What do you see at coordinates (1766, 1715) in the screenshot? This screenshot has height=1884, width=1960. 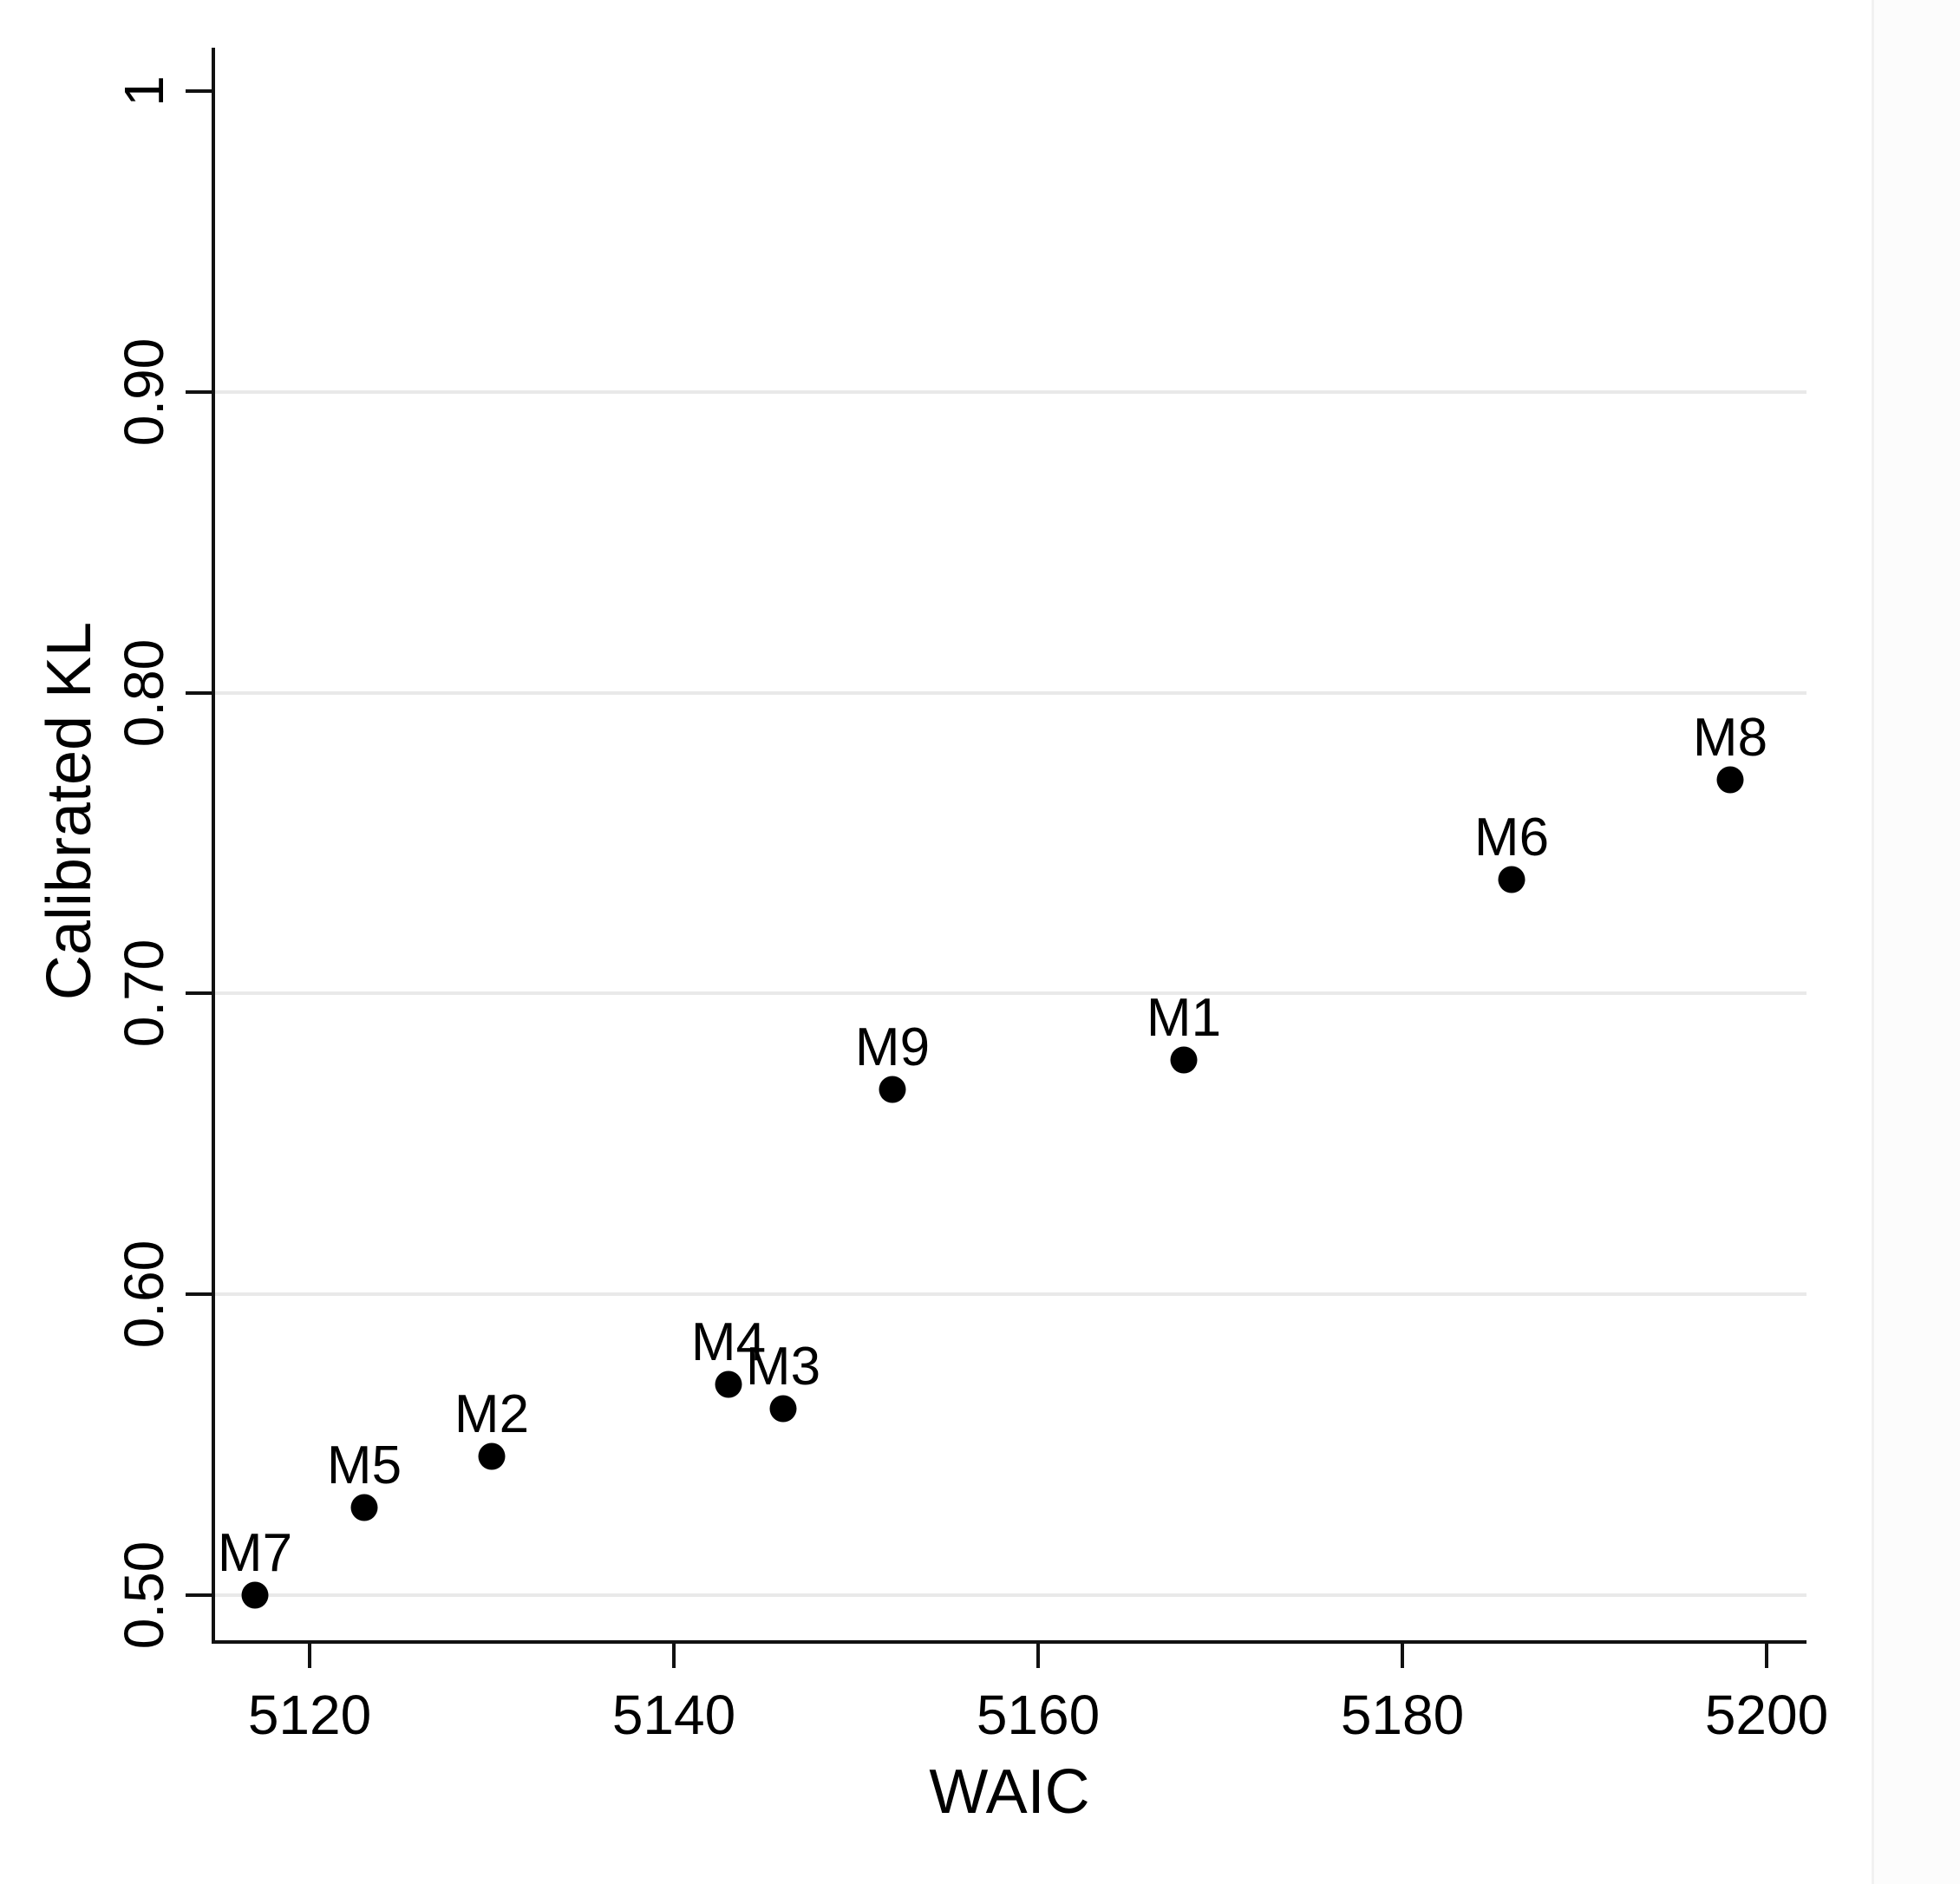 I see `x-tick-label: 5200` at bounding box center [1766, 1715].